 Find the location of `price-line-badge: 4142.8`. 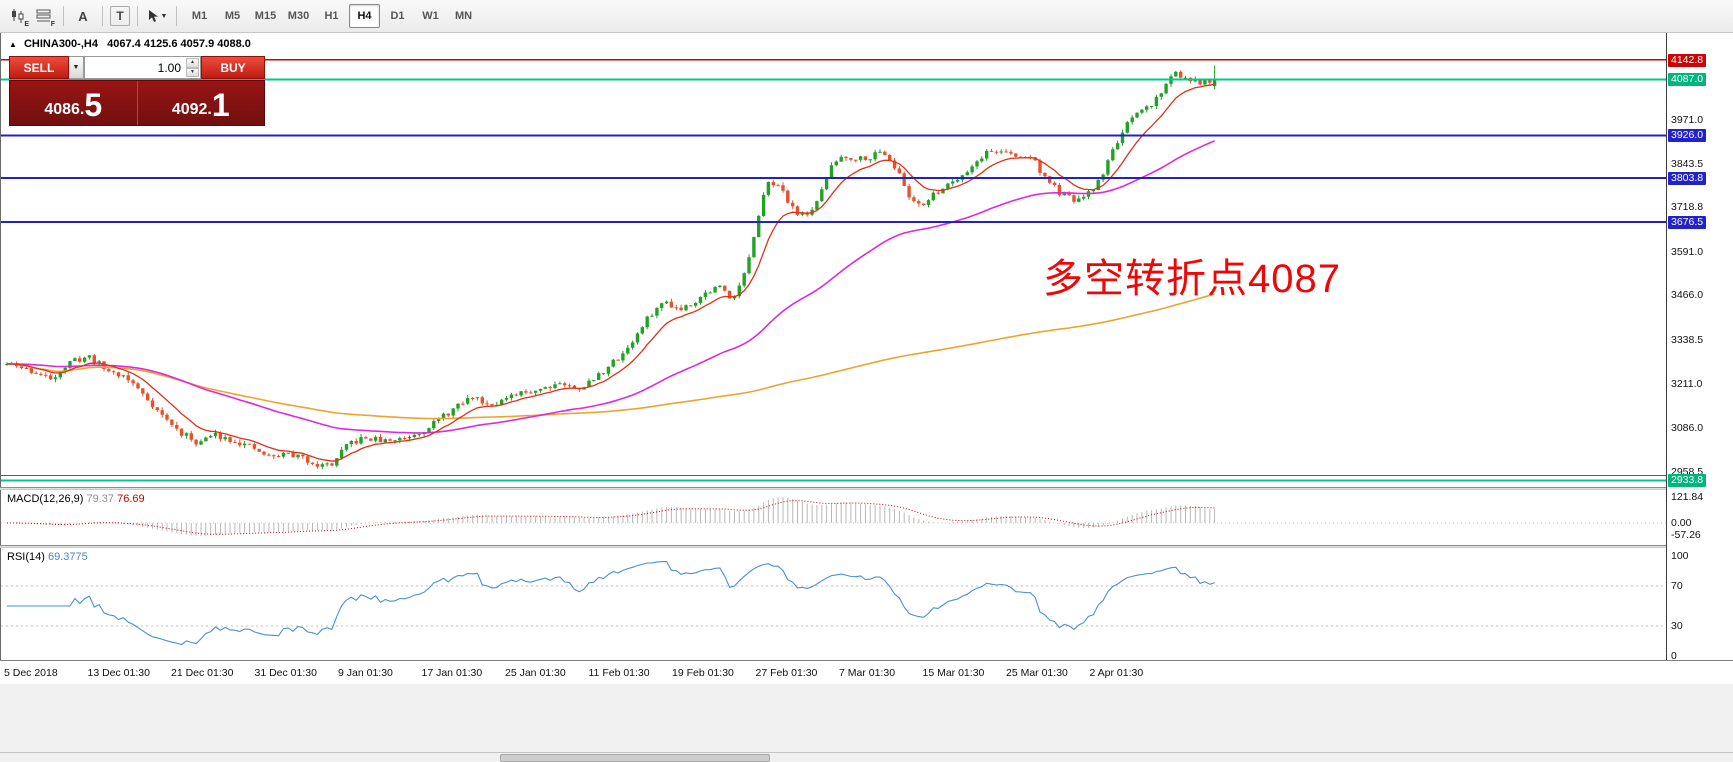

price-line-badge: 4142.8 is located at coordinates (1687, 60).